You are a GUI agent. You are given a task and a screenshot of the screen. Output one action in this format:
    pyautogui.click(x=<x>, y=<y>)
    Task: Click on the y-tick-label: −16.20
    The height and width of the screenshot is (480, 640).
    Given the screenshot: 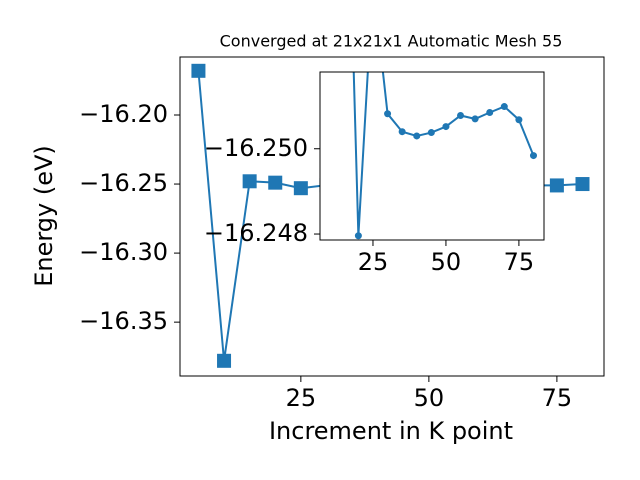 What is the action you would take?
    pyautogui.click(x=123, y=114)
    